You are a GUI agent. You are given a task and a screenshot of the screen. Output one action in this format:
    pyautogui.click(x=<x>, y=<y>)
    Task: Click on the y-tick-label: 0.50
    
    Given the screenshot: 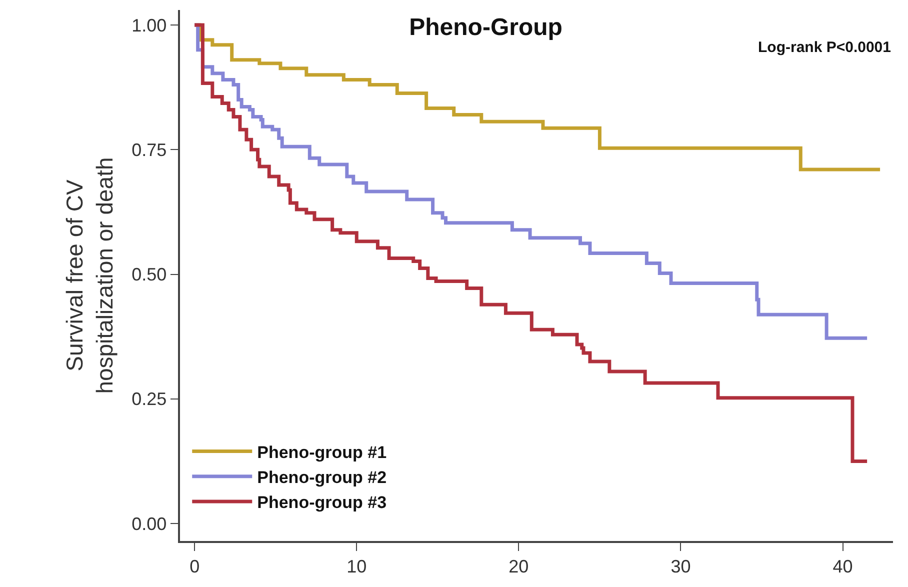 What is the action you would take?
    pyautogui.click(x=149, y=274)
    